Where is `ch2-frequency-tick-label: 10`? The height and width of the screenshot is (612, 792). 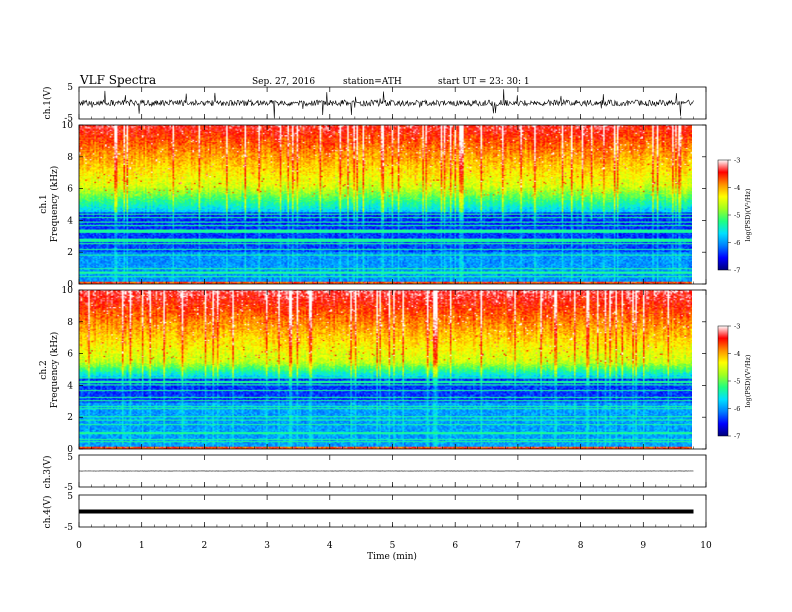
ch2-frequency-tick-label: 10 is located at coordinates (68, 291).